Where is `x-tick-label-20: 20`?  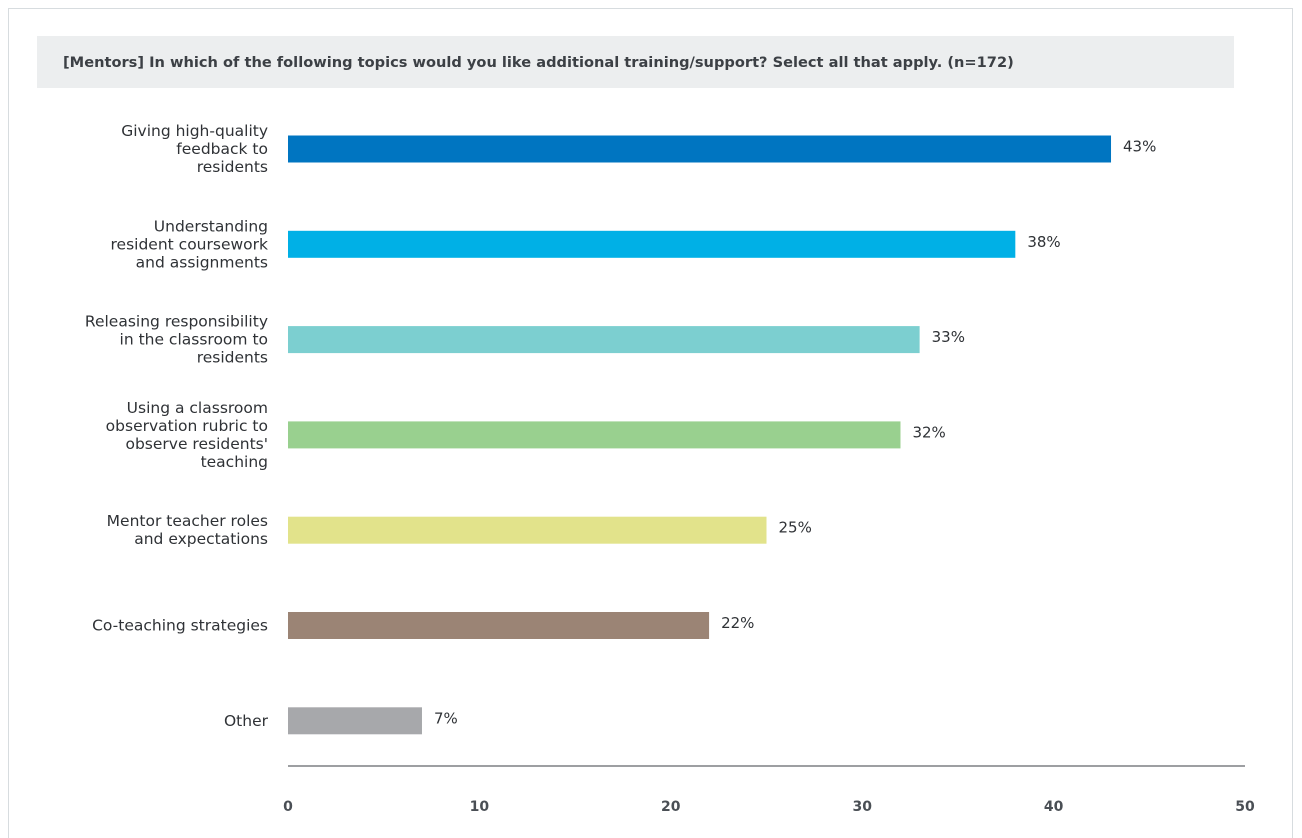 x-tick-label-20: 20 is located at coordinates (671, 807).